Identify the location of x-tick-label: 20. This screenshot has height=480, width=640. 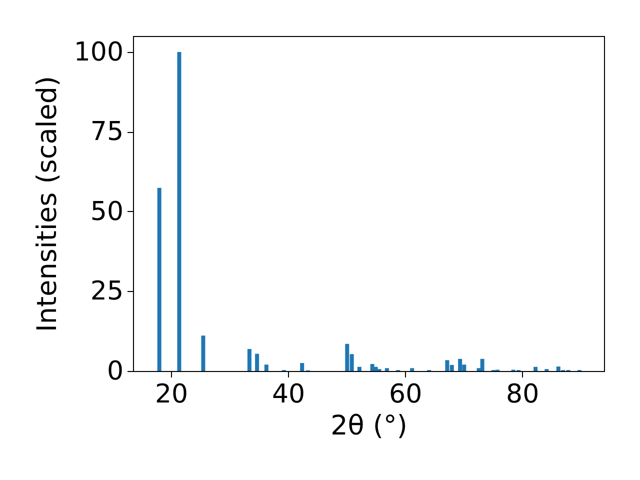
(171, 395).